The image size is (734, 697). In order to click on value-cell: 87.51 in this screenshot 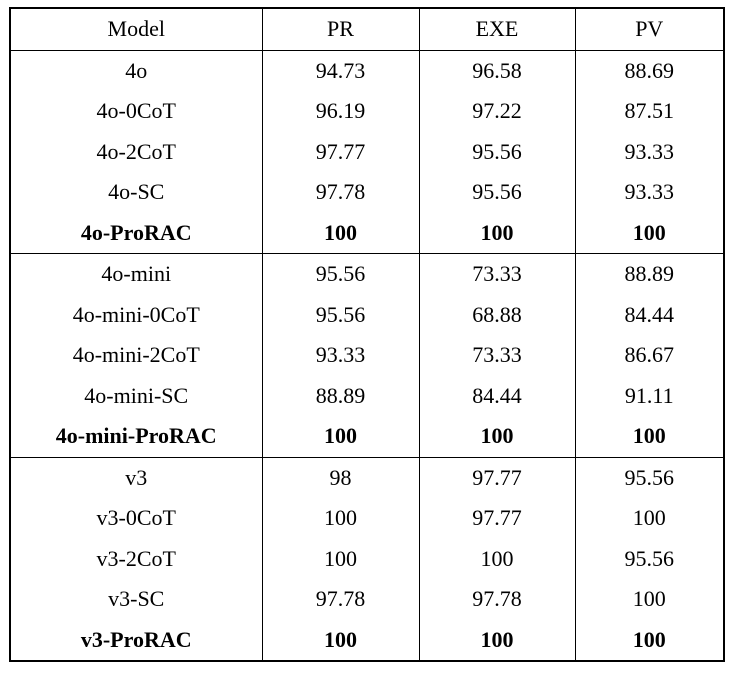, I will do `click(649, 111)`.